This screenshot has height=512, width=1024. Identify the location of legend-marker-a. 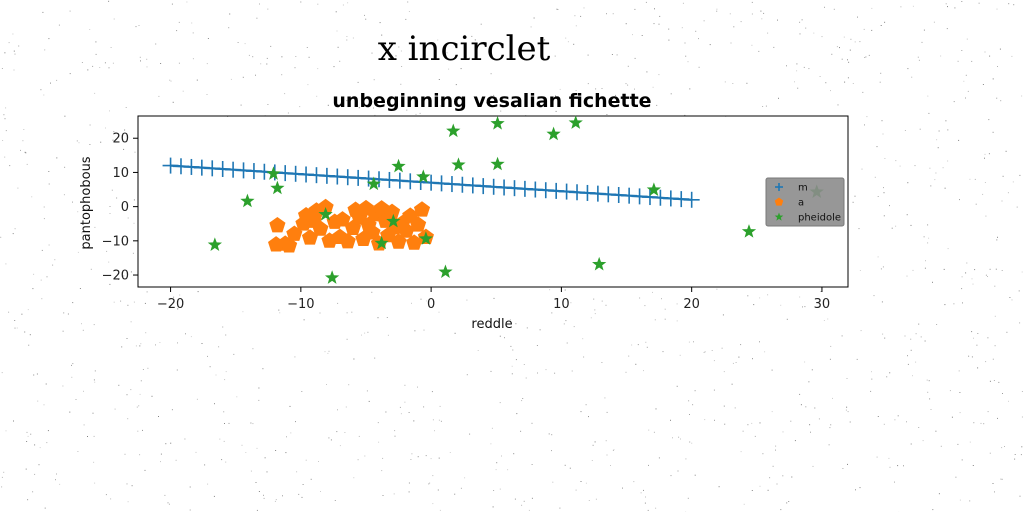
(779, 201).